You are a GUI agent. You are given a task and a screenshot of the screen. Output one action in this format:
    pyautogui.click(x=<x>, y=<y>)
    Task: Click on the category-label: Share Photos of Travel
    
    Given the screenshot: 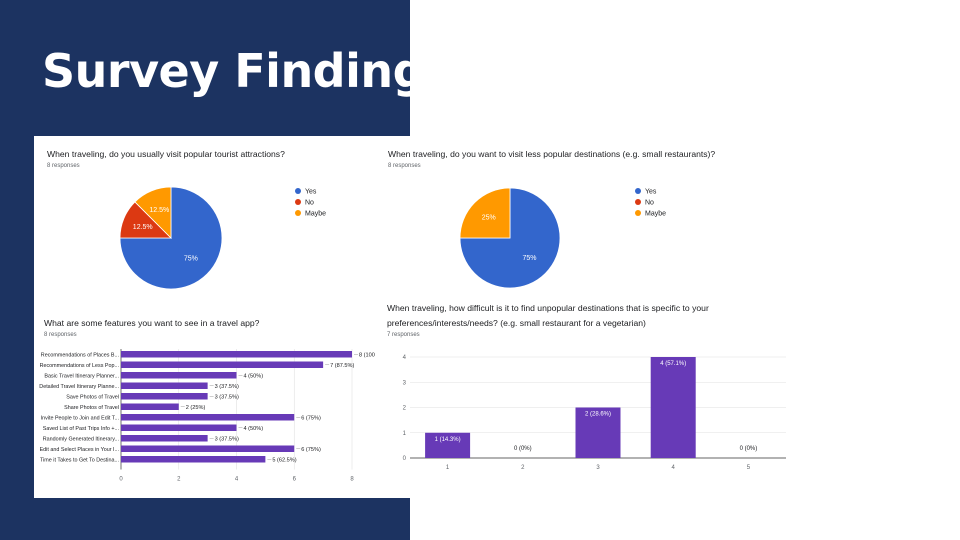 What is the action you would take?
    pyautogui.click(x=91, y=408)
    